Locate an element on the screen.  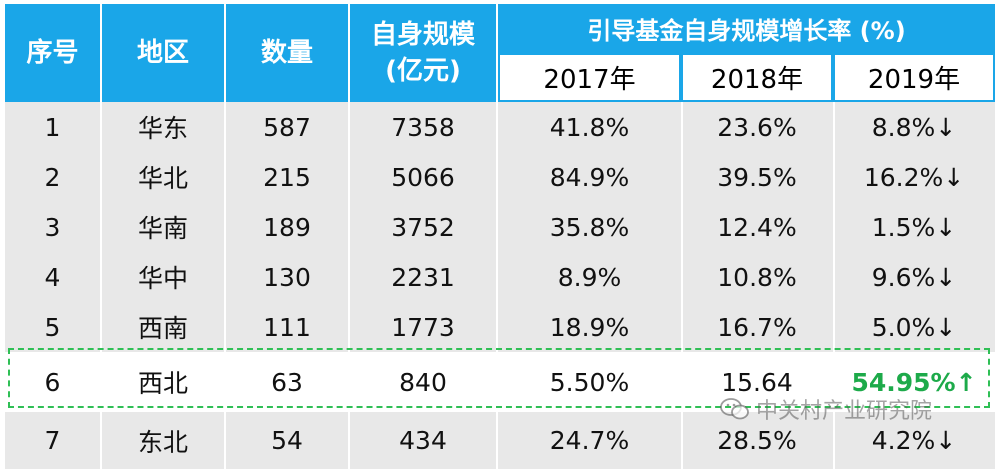
cell-count: 111 is located at coordinates (287, 327).